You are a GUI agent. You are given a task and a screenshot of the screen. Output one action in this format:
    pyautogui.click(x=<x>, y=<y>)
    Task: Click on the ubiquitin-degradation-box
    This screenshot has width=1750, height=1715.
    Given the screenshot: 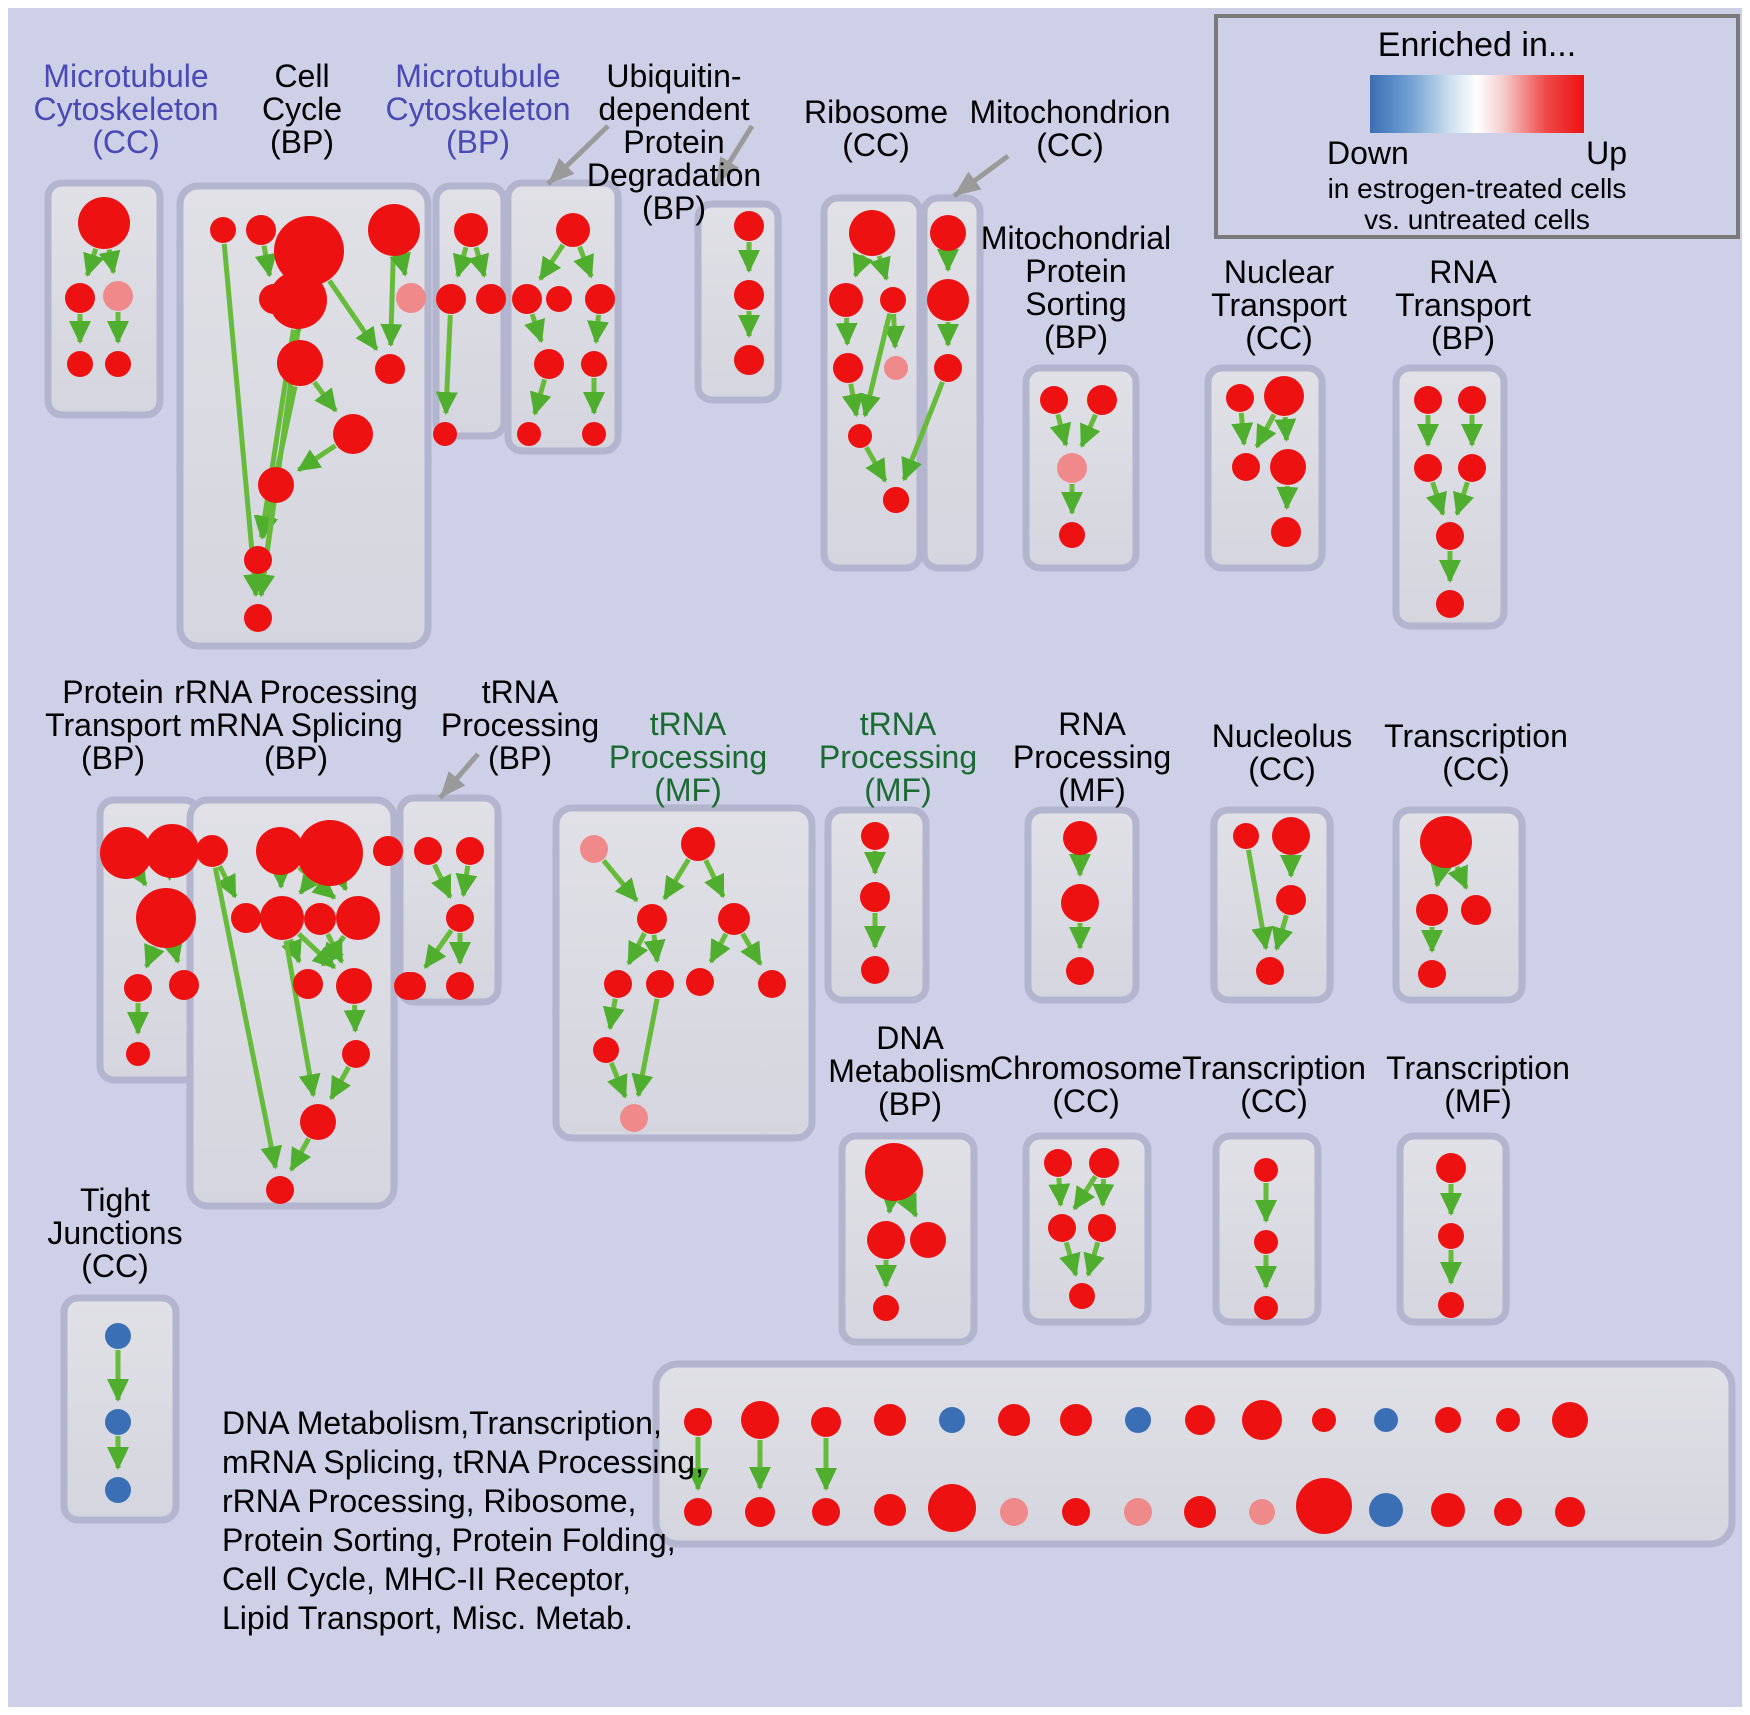 What is the action you would take?
    pyautogui.click(x=563, y=317)
    